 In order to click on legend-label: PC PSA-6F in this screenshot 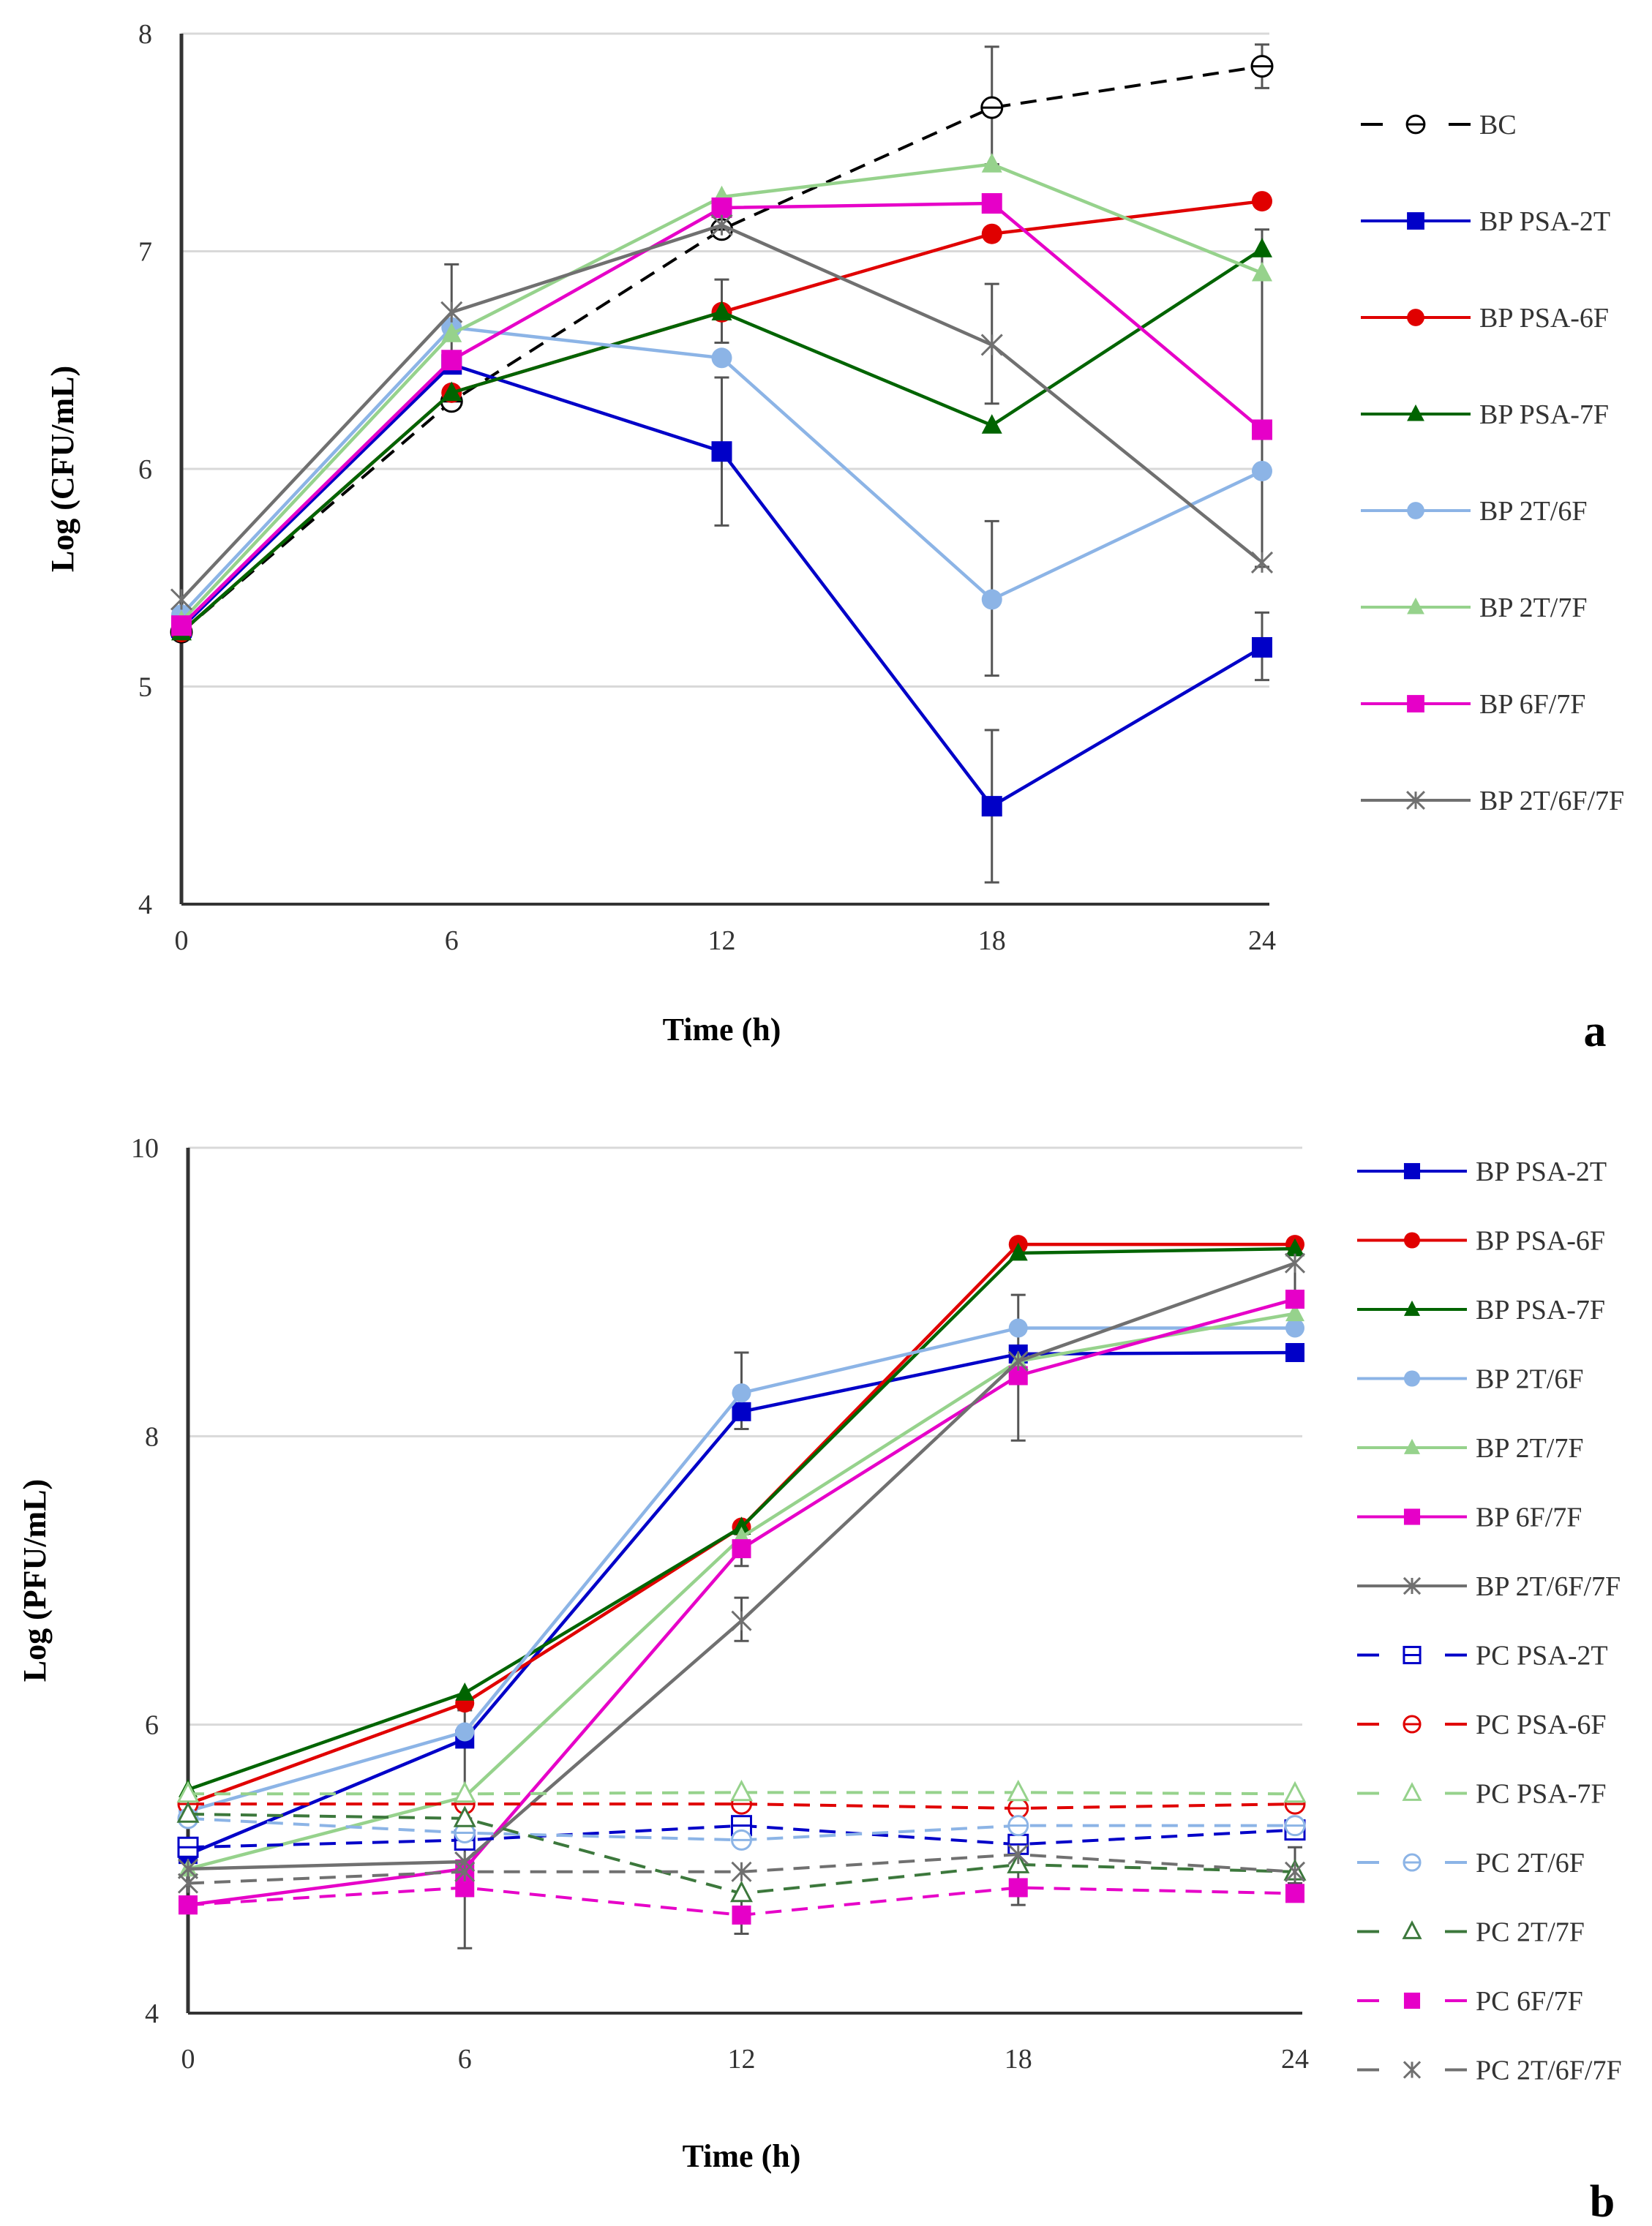, I will do `click(1541, 1725)`.